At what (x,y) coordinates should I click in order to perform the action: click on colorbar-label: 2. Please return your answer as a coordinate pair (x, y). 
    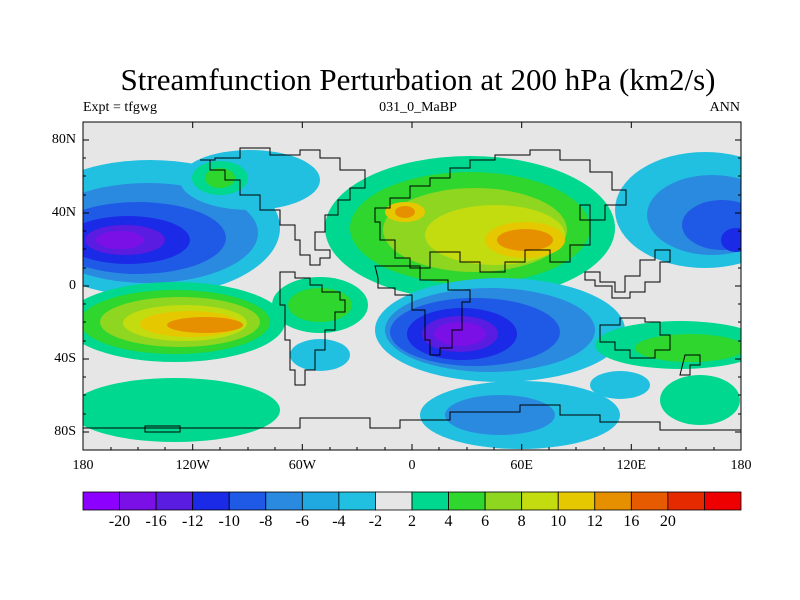
    Looking at the image, I should click on (412, 521).